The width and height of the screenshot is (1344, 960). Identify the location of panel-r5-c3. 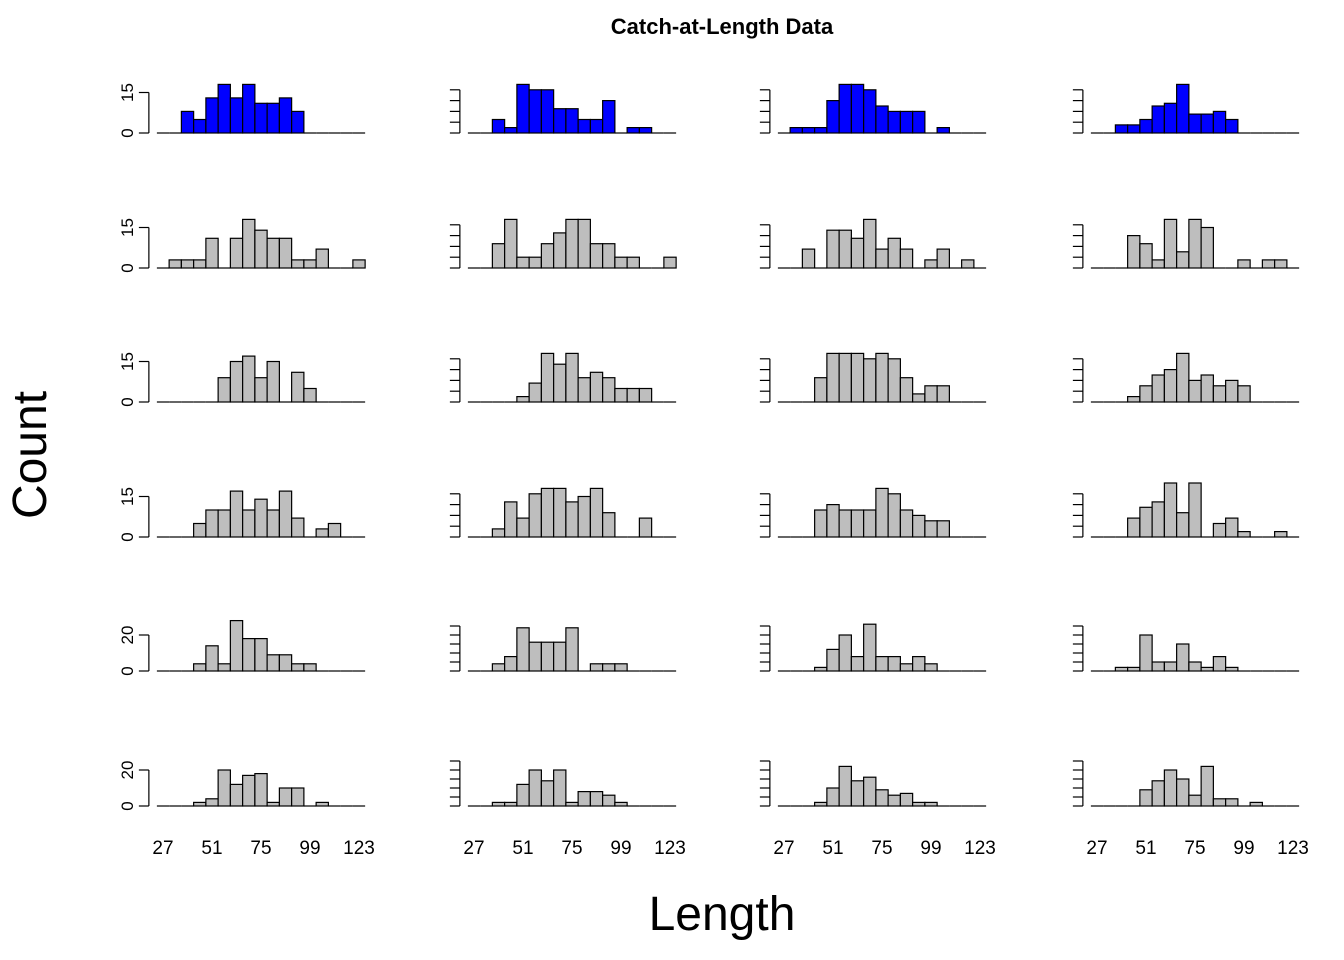
(873, 647).